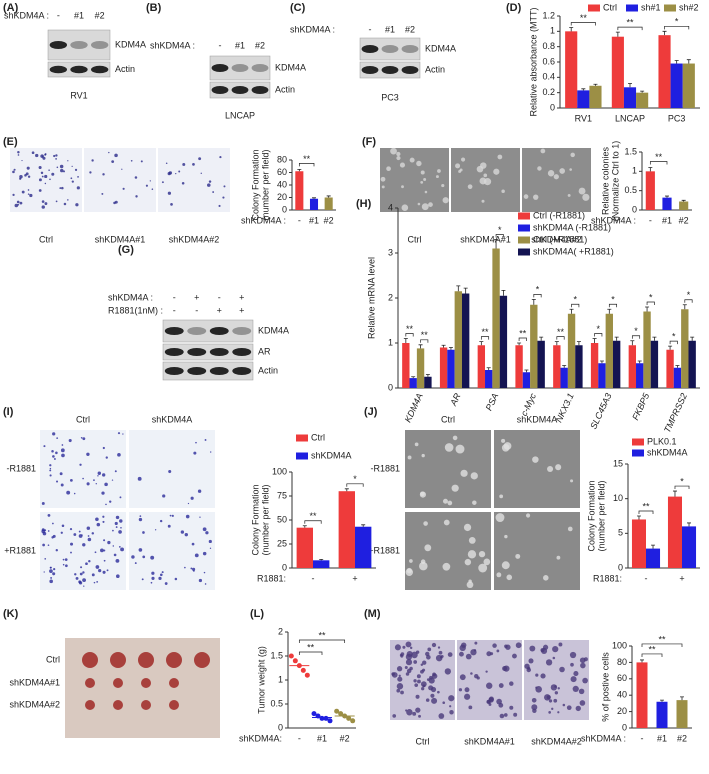  What do you see at coordinates (58, 15) in the screenshot?
I see `lane-label: -` at bounding box center [58, 15].